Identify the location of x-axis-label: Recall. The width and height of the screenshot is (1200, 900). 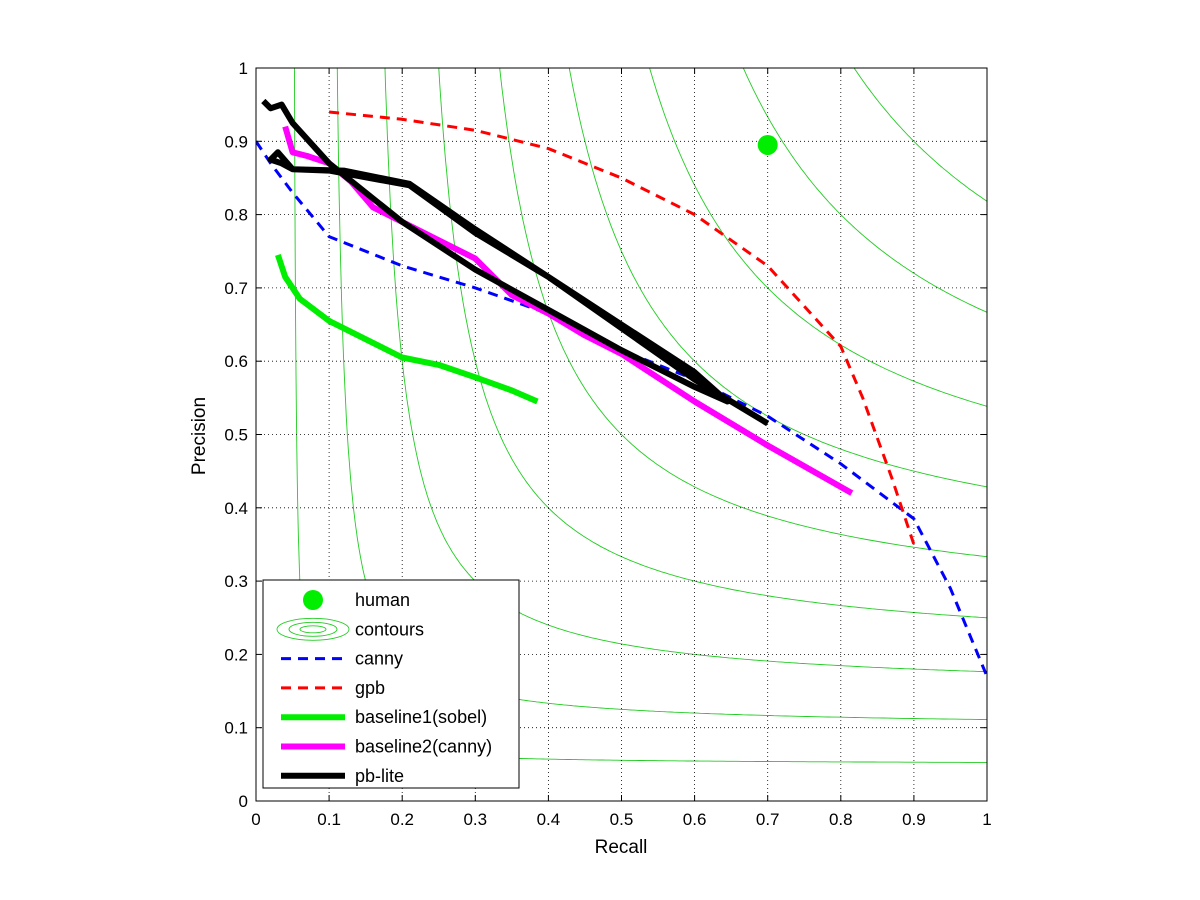
(621, 847).